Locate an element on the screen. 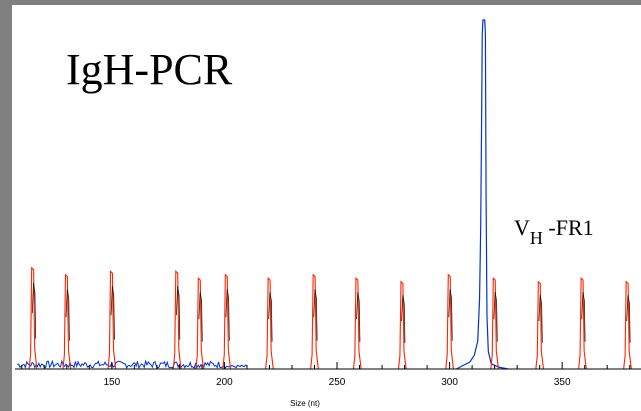 This screenshot has height=411, width=641. x-tick-layer: 150 200 250 300 350 is located at coordinates (326, 375).